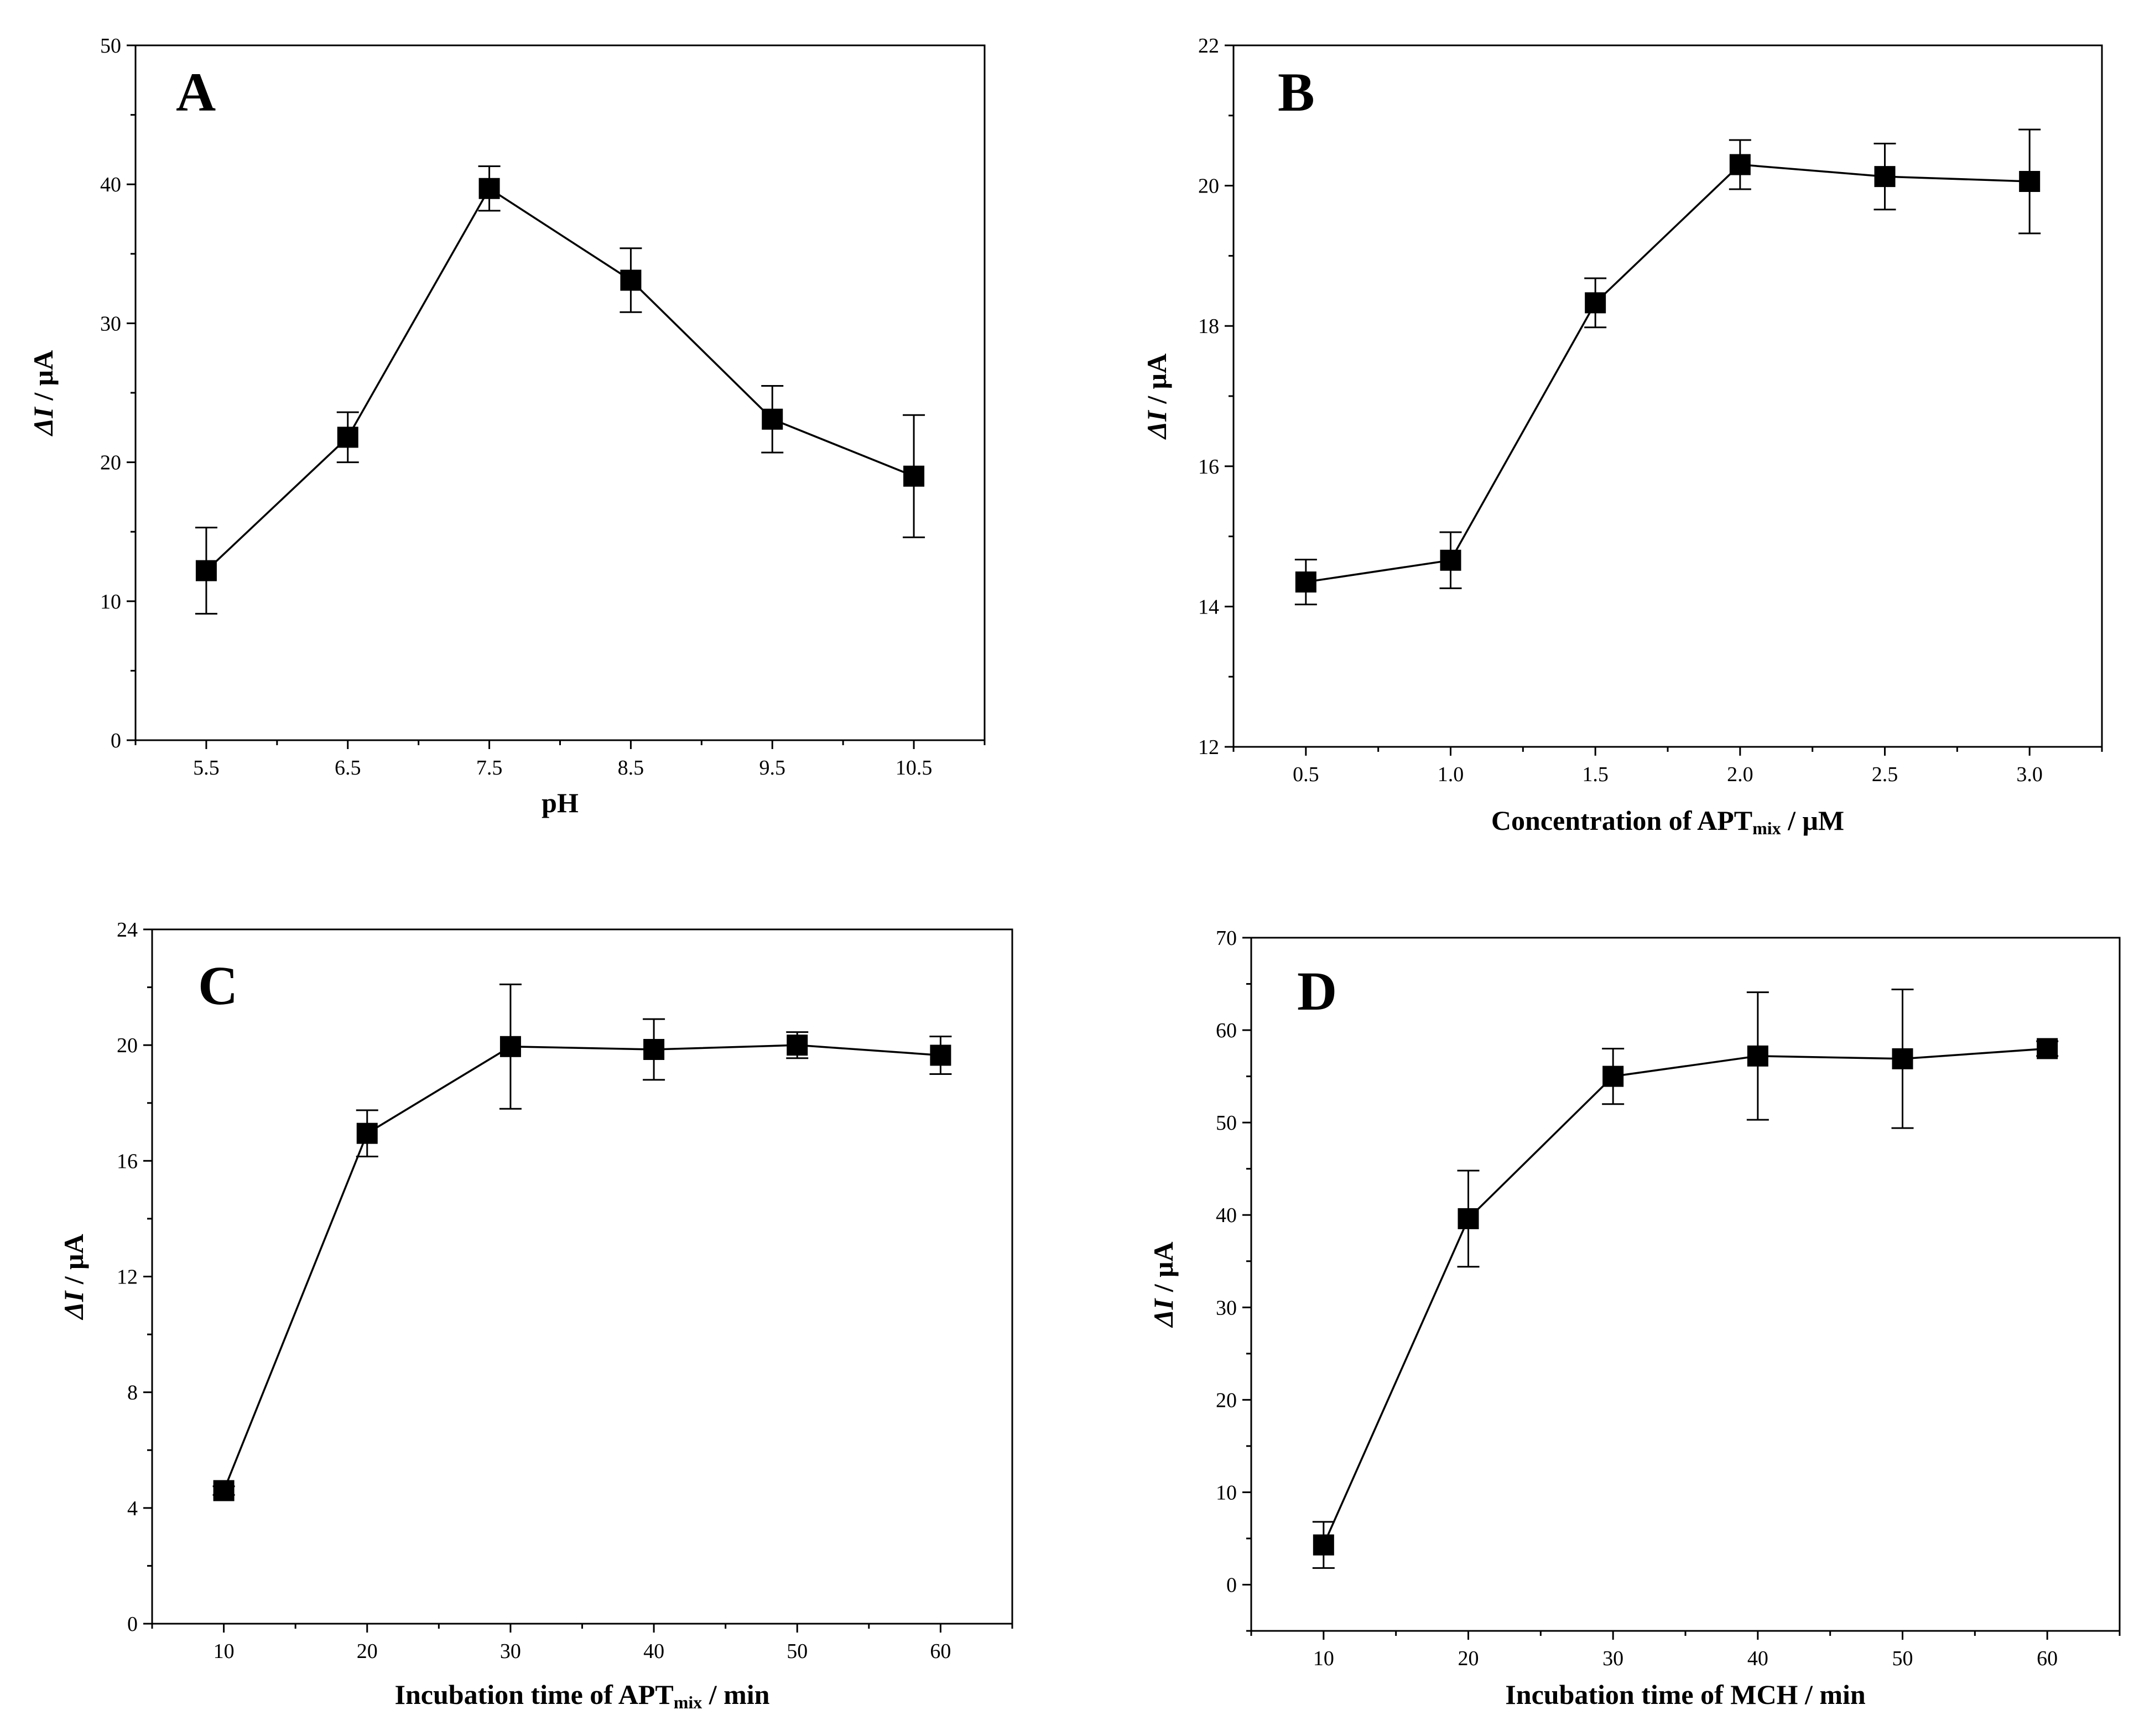 This screenshot has height=1736, width=2139. Describe the element at coordinates (1812, 820) in the screenshot. I see `x-axis-label-unit: / μM` at that location.